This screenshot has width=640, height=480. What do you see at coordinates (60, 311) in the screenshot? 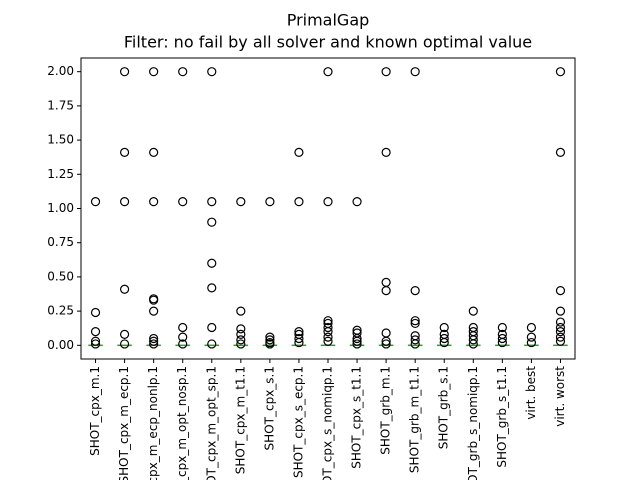
I see `y-tick-label: 0.25` at bounding box center [60, 311].